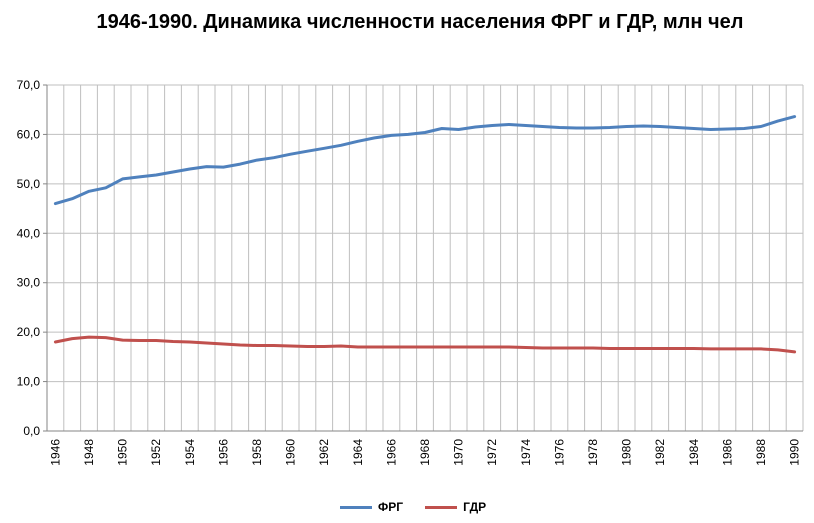  What do you see at coordinates (190, 452) in the screenshot?
I see `x-tick-label: 1954` at bounding box center [190, 452].